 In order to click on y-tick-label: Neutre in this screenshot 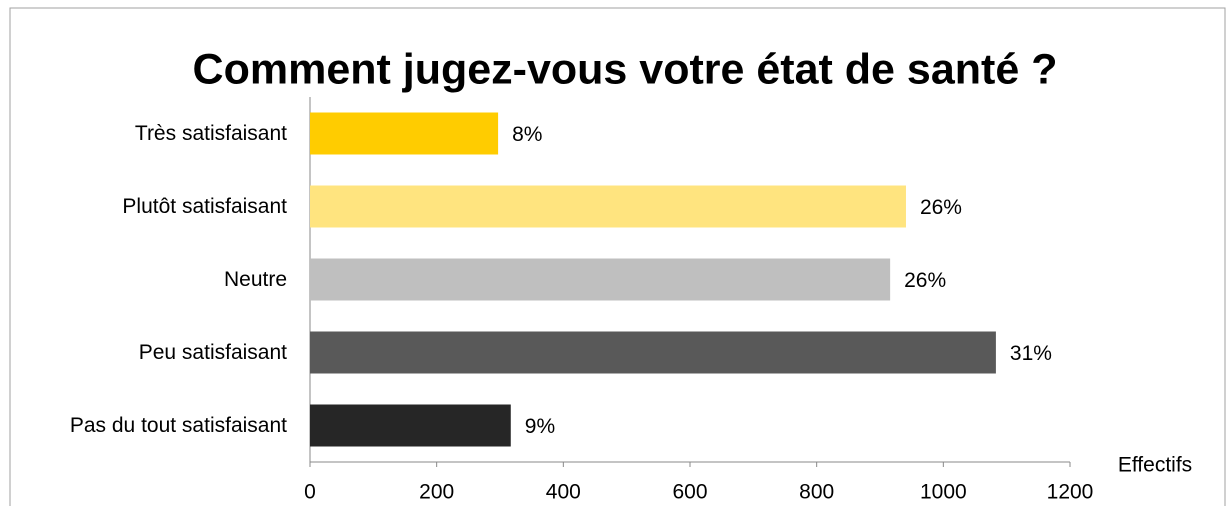, I will do `click(255, 279)`.